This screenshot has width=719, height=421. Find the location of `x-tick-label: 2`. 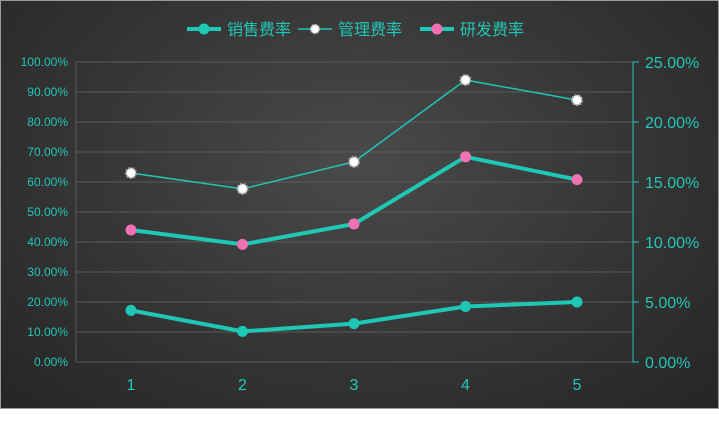

x-tick-label: 2 is located at coordinates (242, 385).